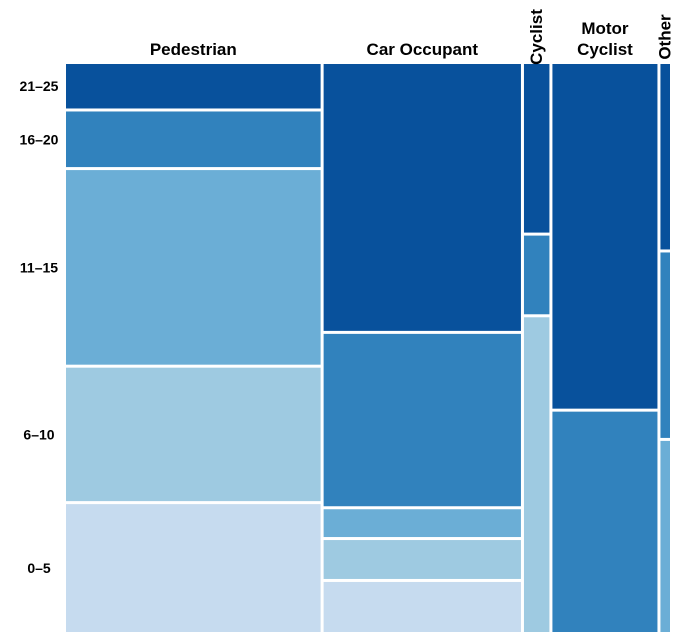  I want to click on column-label-other: Other, so click(665, 37).